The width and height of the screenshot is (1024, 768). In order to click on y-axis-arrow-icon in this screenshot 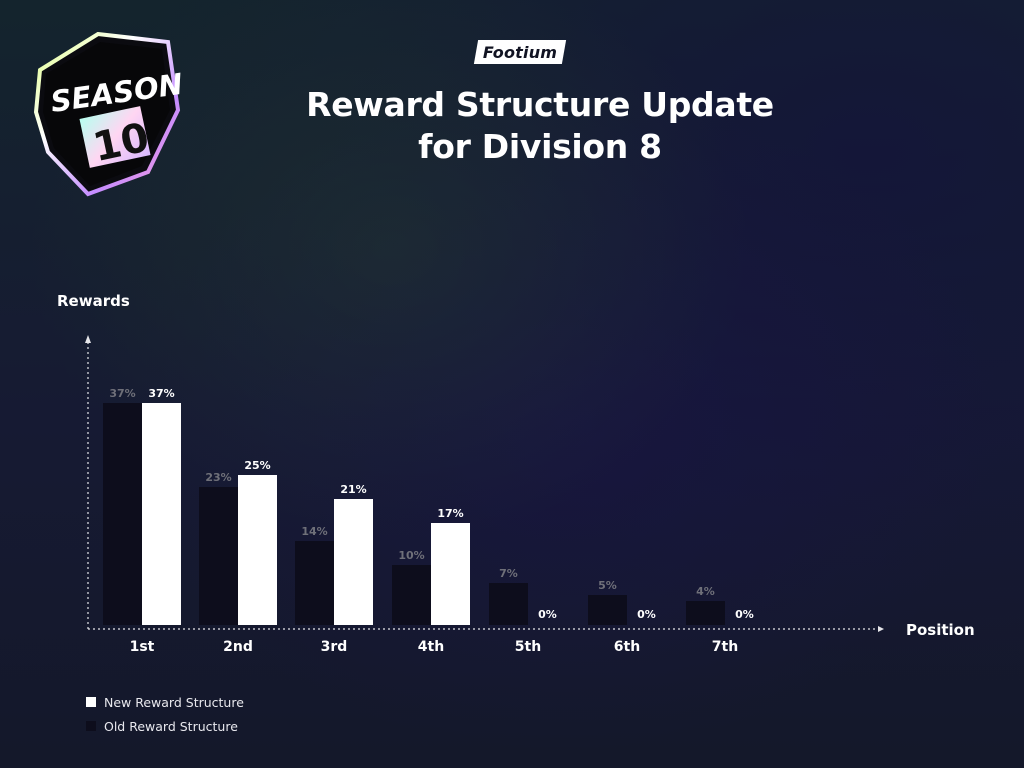, I will do `click(88, 339)`.